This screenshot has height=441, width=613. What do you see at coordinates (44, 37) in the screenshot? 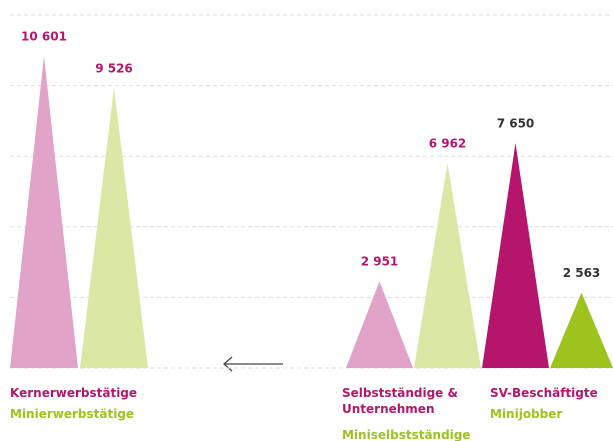
I see `value-label: 10 601` at bounding box center [44, 37].